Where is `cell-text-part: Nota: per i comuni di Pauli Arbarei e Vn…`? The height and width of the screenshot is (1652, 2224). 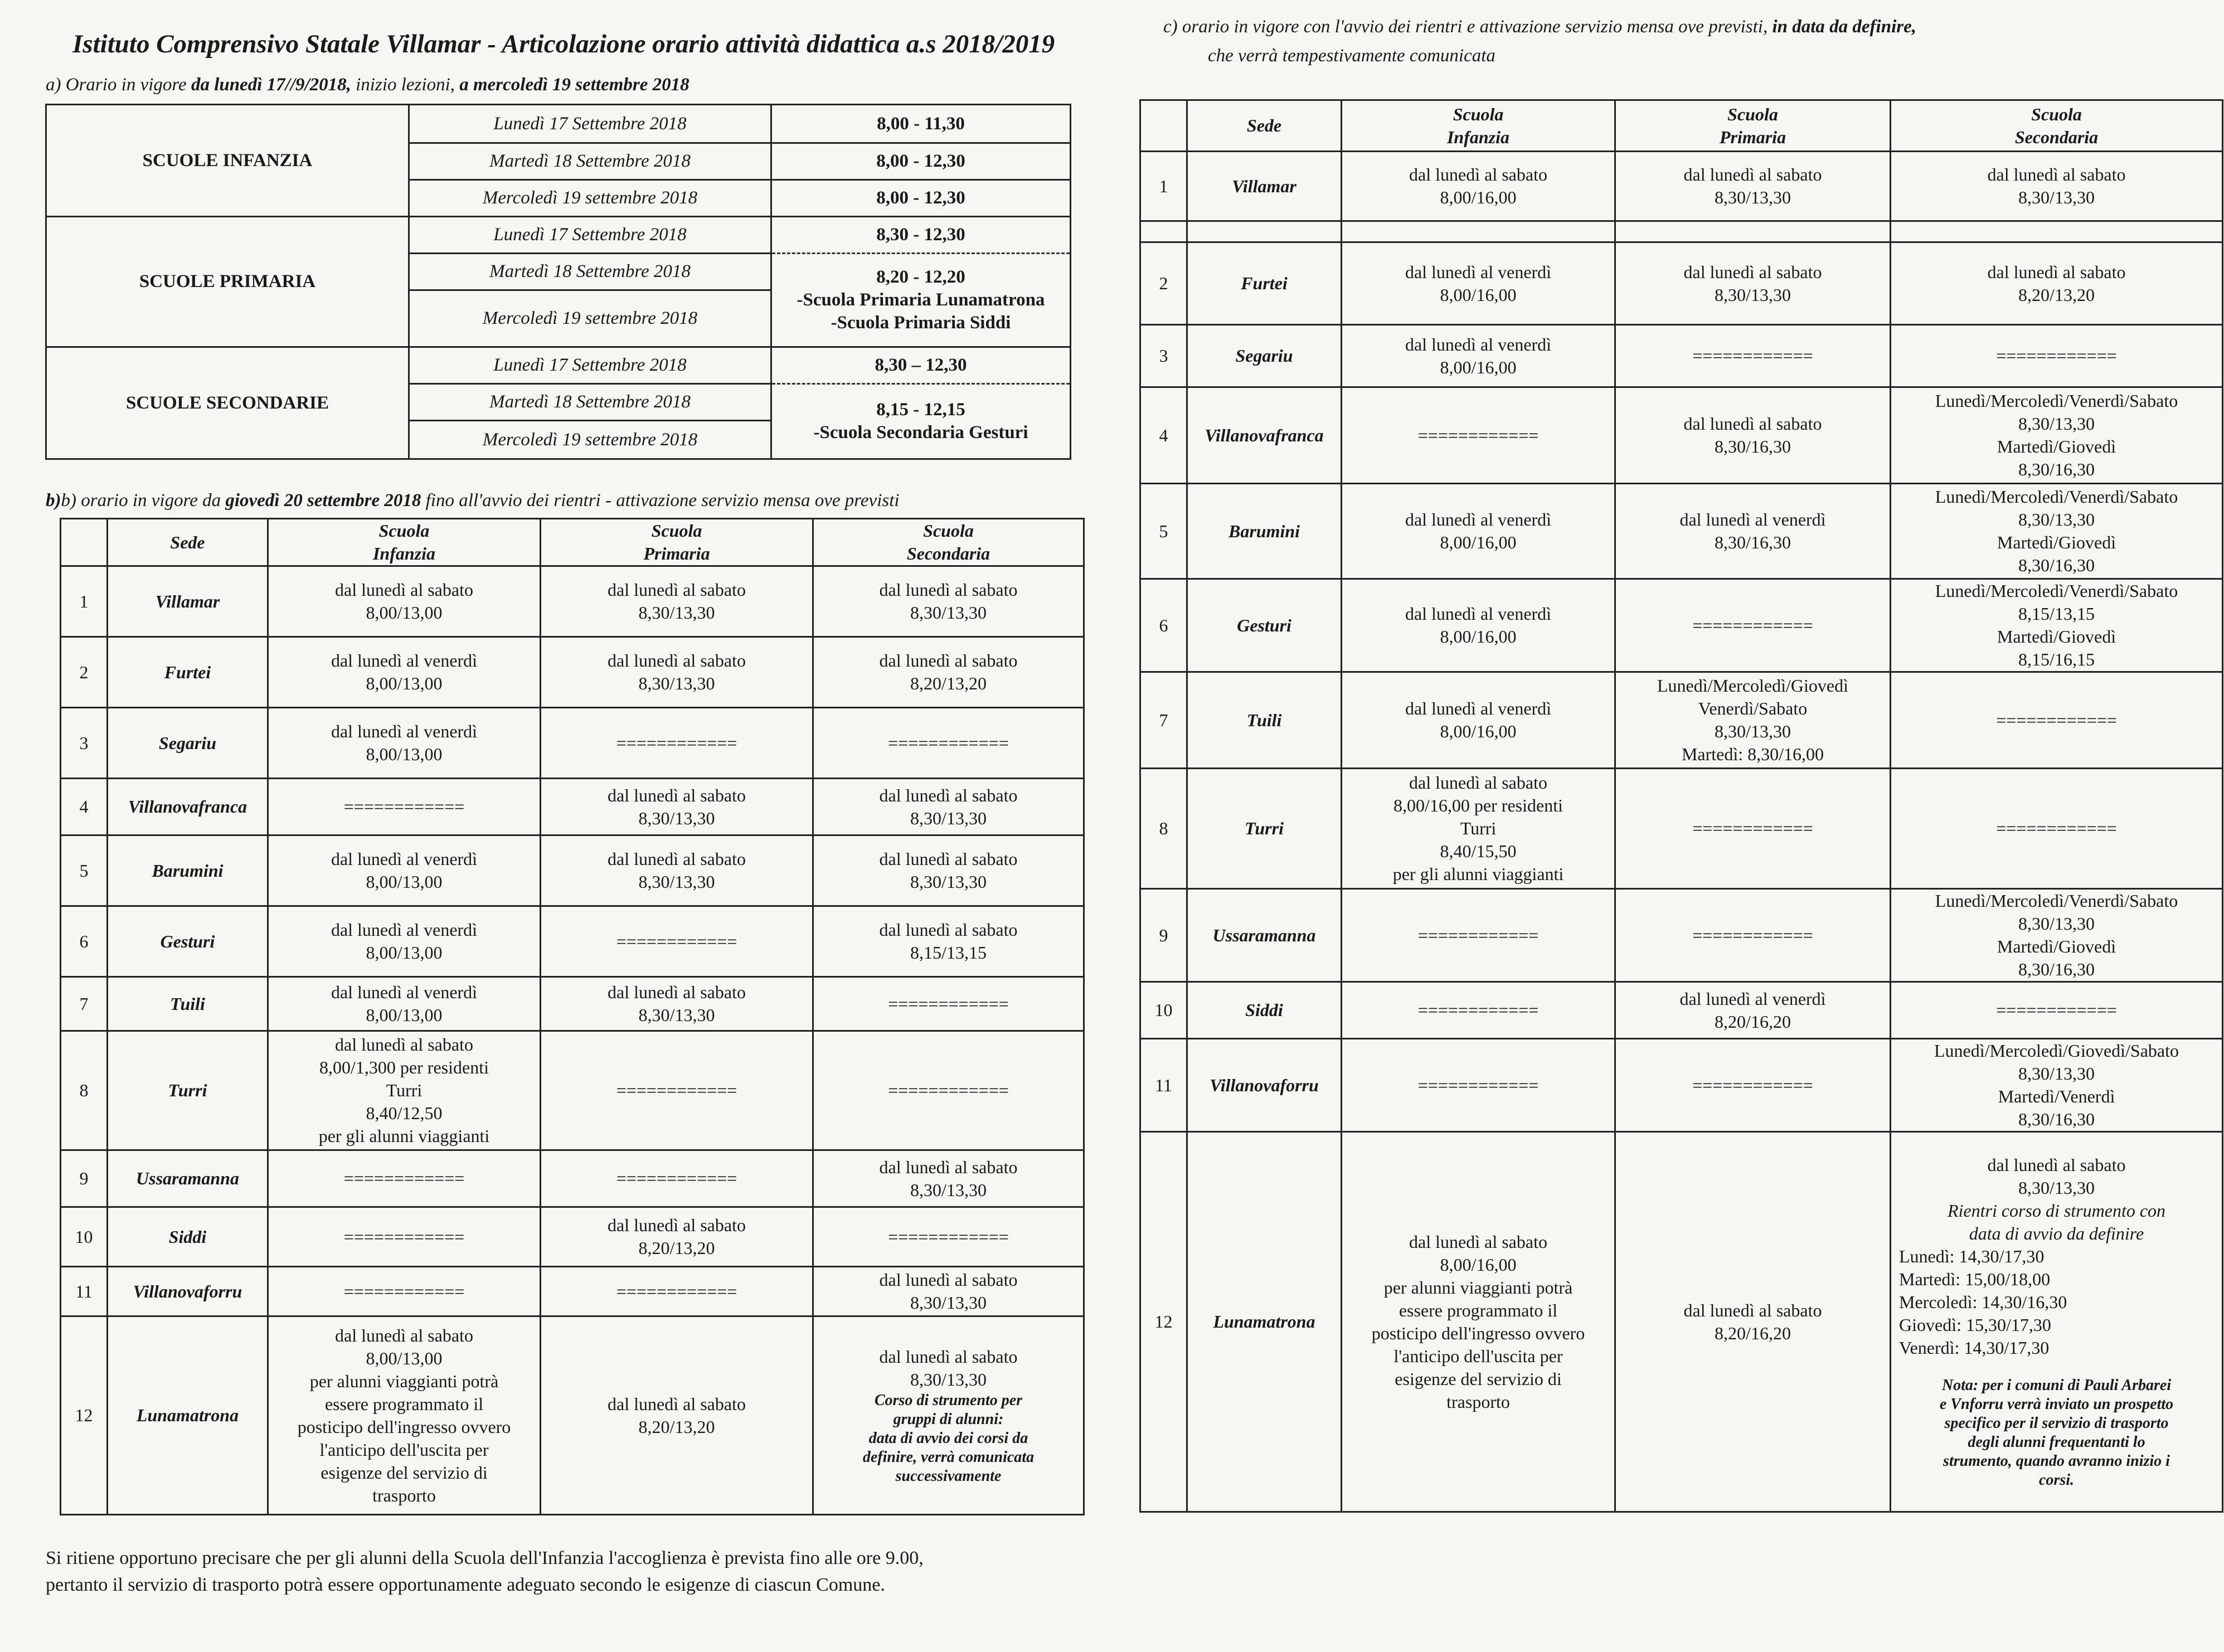 cell-text-part: Nota: per i comuni di Pauli Arbarei e Vn… is located at coordinates (2057, 1433).